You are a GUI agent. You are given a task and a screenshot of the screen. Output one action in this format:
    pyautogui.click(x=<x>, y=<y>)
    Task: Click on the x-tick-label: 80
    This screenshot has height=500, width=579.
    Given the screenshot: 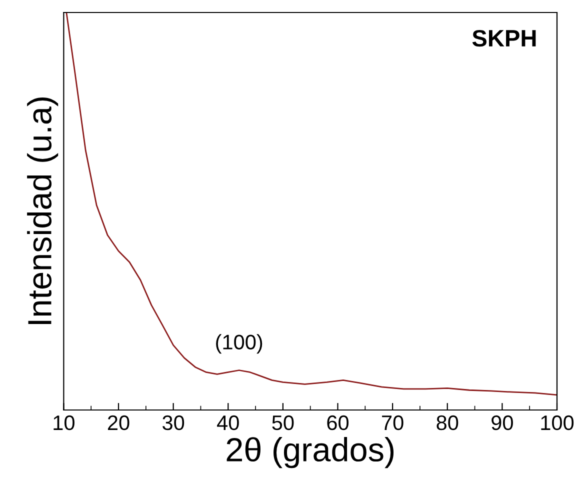 What is the action you would take?
    pyautogui.click(x=447, y=422)
    